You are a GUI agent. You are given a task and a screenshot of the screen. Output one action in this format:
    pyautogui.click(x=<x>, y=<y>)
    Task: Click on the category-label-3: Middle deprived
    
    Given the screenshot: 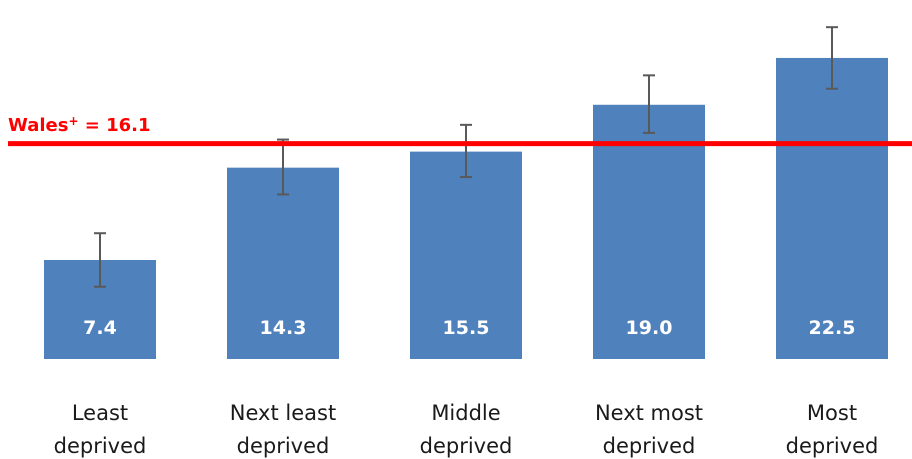 What is the action you would take?
    pyautogui.click(x=466, y=429)
    